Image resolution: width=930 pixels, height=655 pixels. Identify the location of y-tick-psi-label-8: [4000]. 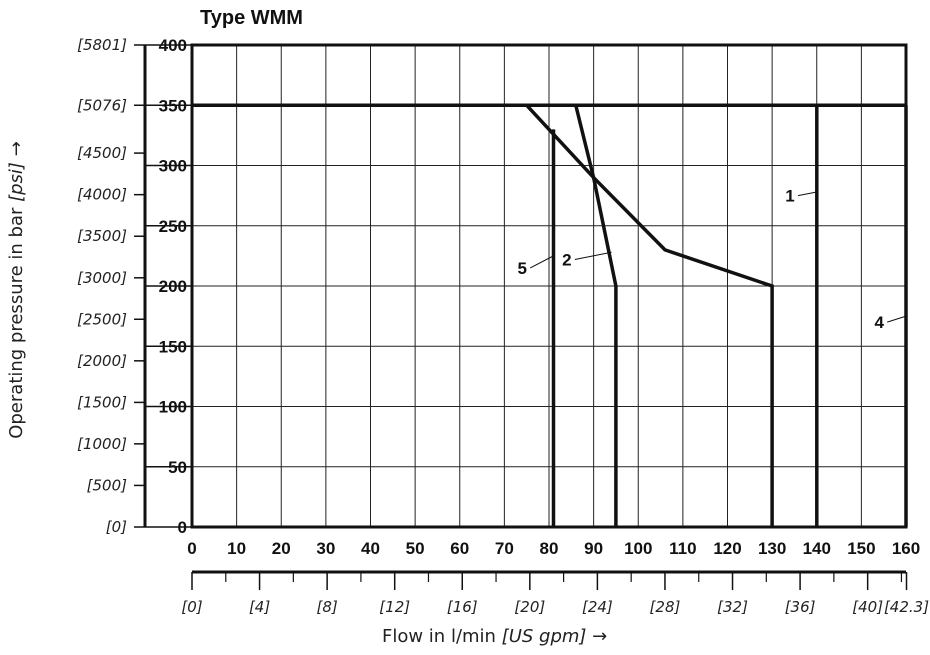
(102, 195).